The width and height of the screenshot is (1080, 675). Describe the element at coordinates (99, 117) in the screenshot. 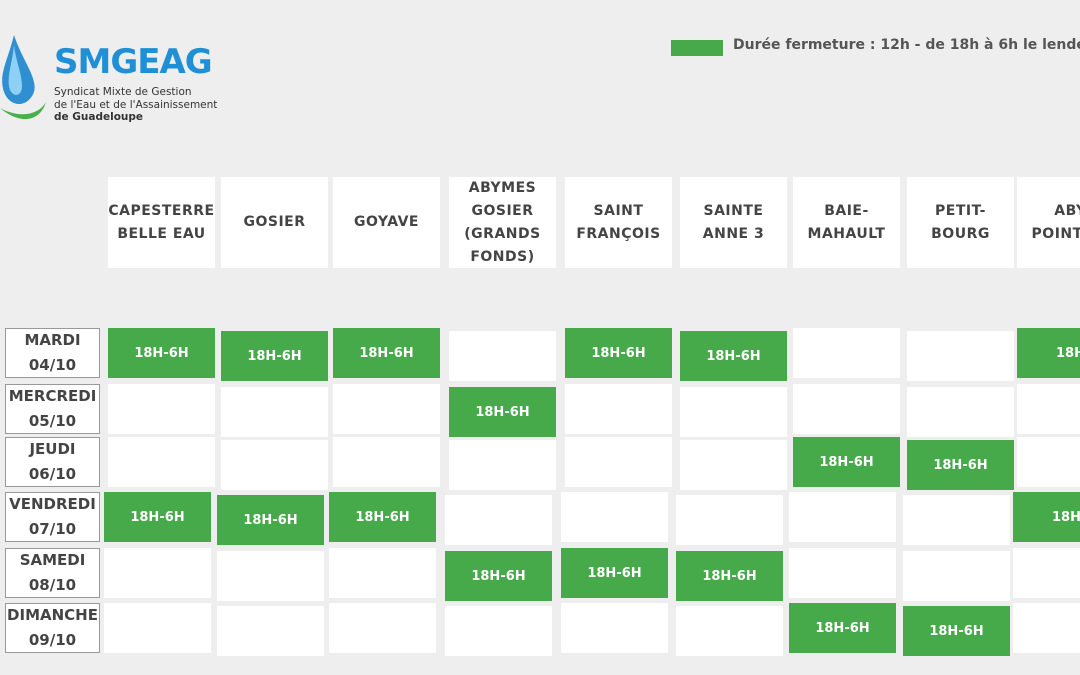

I see `logo-line: de Guadeloupe` at that location.